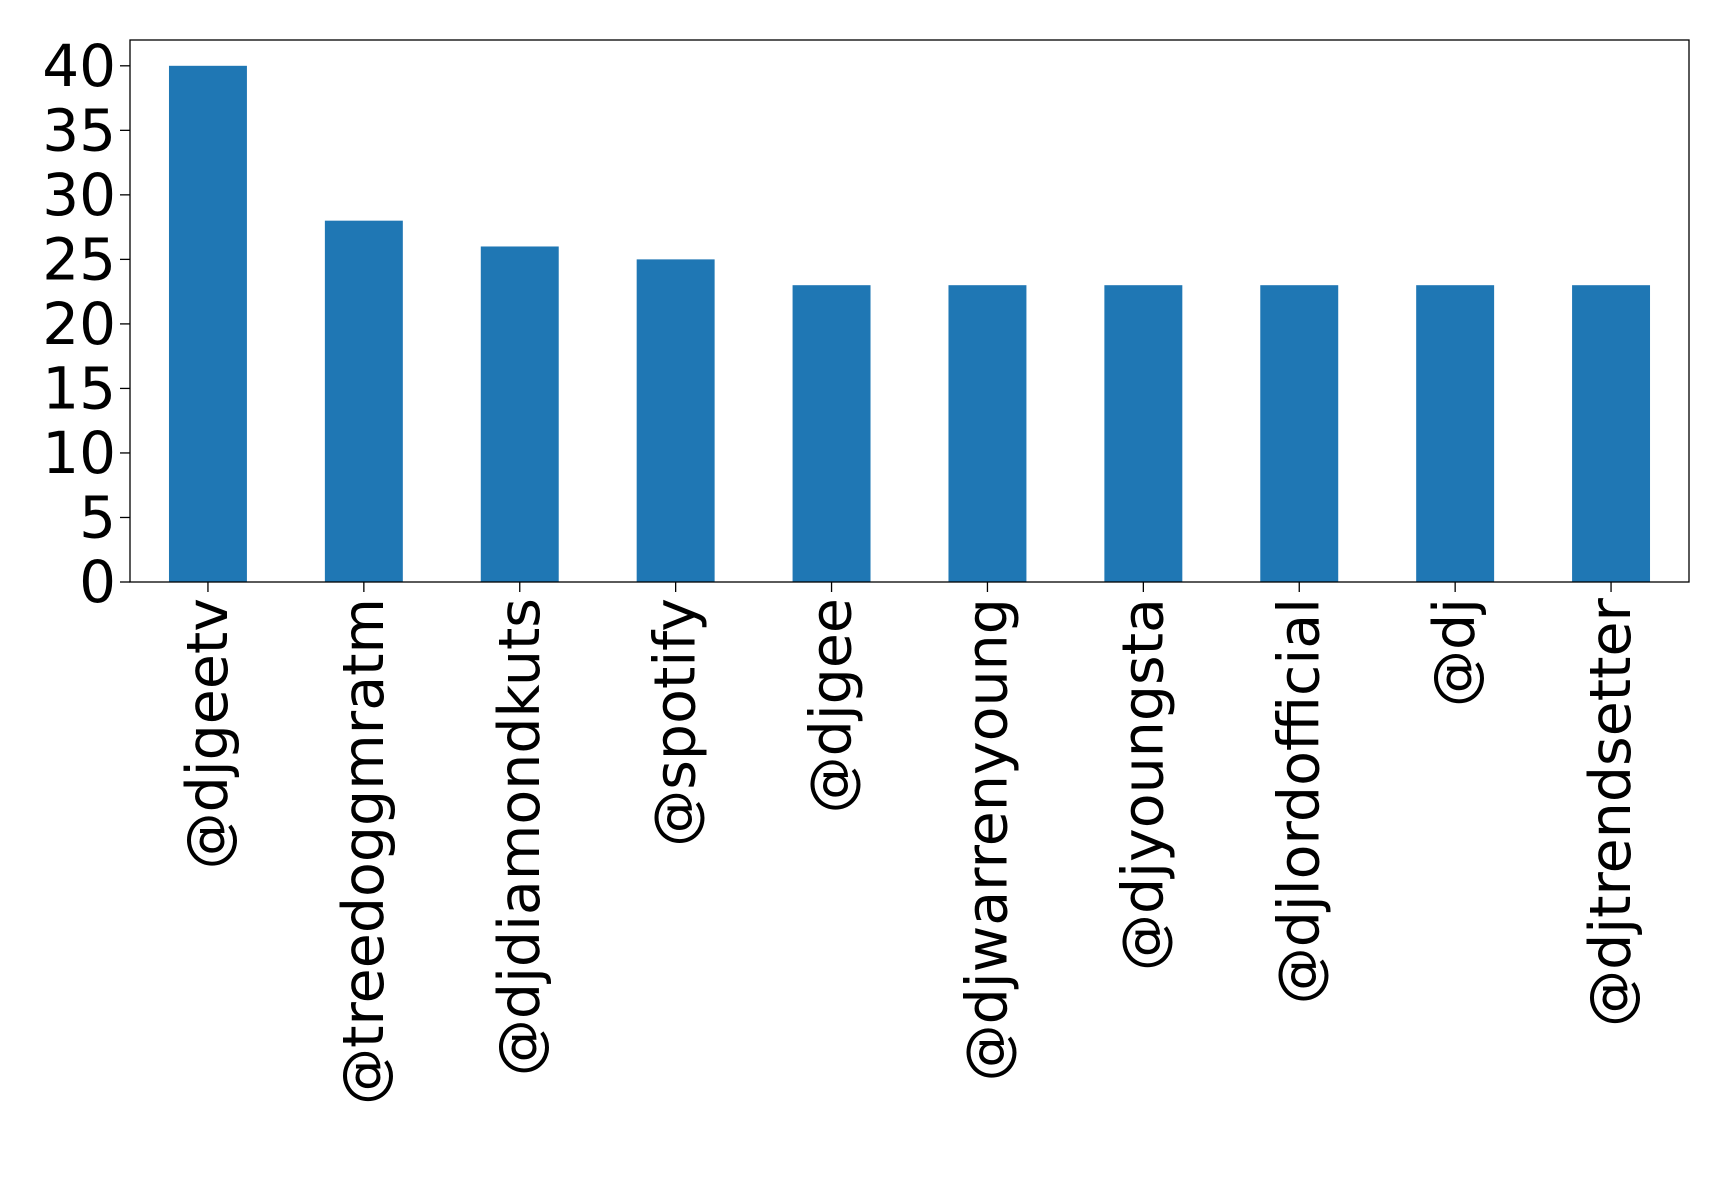 The height and width of the screenshot is (1184, 1719). What do you see at coordinates (79, 66) in the screenshot?
I see `y-tick-label: 40` at bounding box center [79, 66].